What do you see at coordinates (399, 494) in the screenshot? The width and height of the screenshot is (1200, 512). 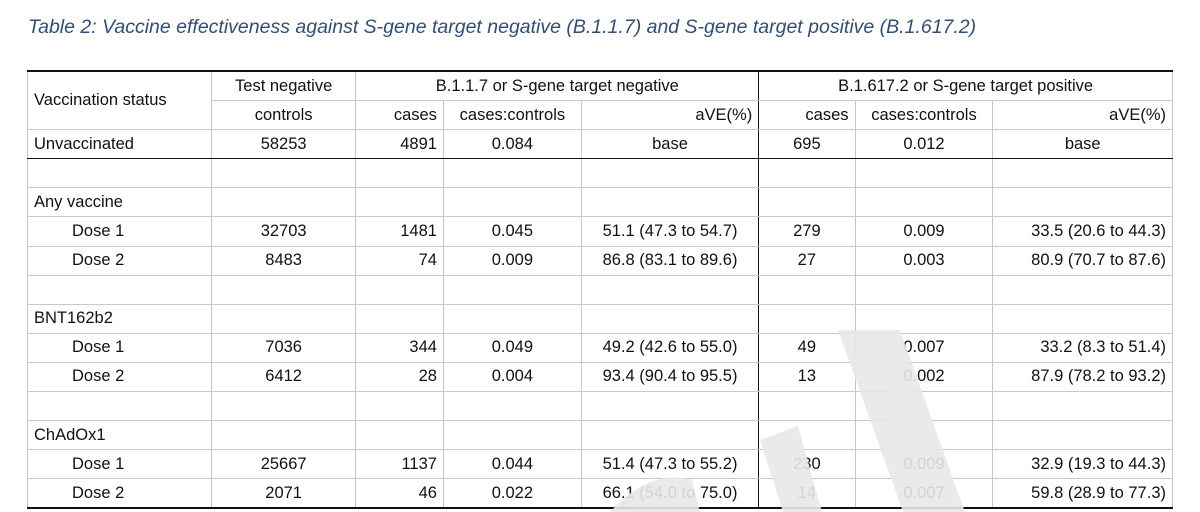 I see `a-cases-cell: 46` at bounding box center [399, 494].